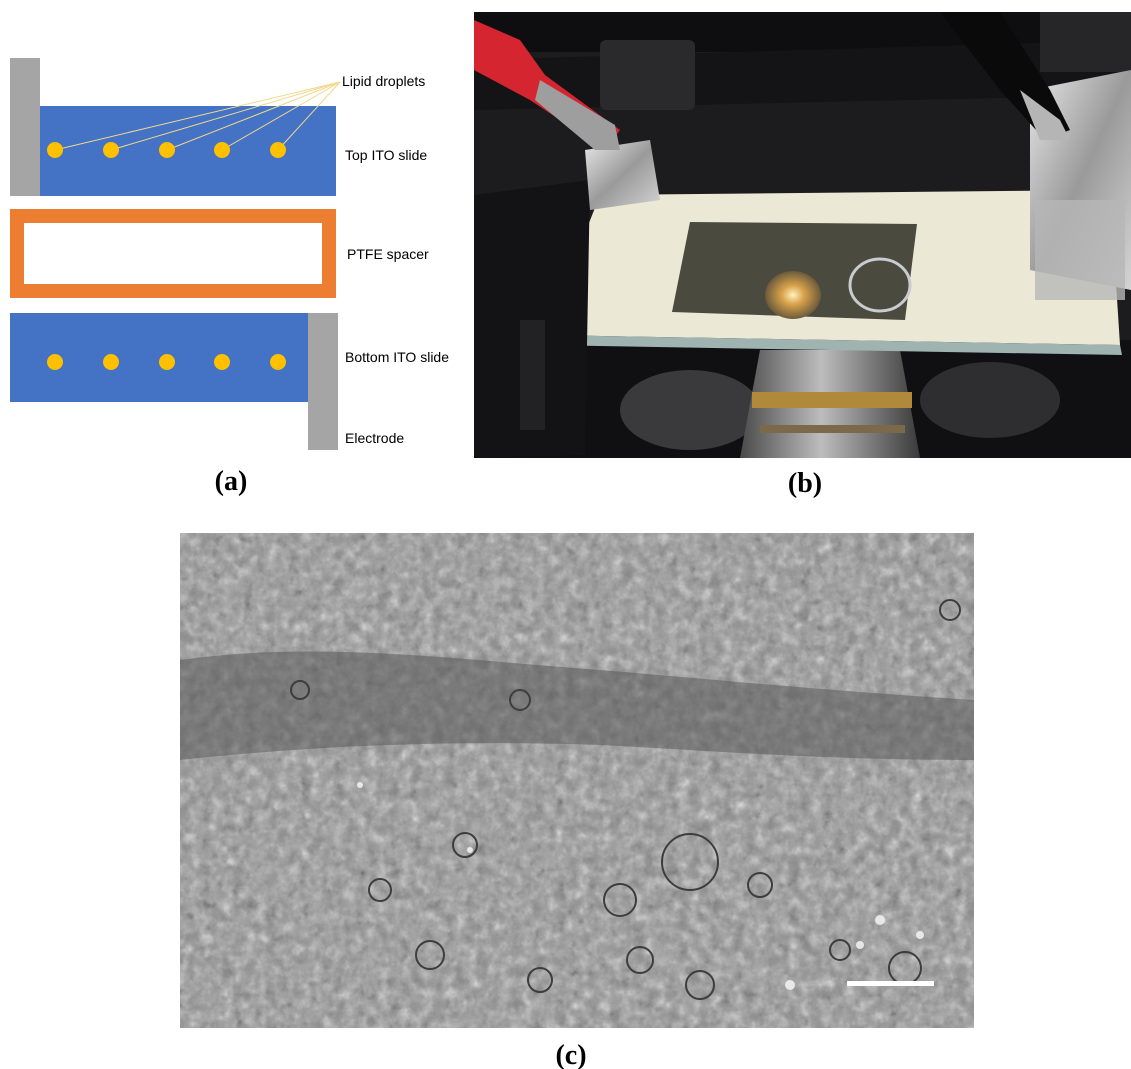  Describe the element at coordinates (805, 483) in the screenshot. I see `caption-b: (b)` at that location.